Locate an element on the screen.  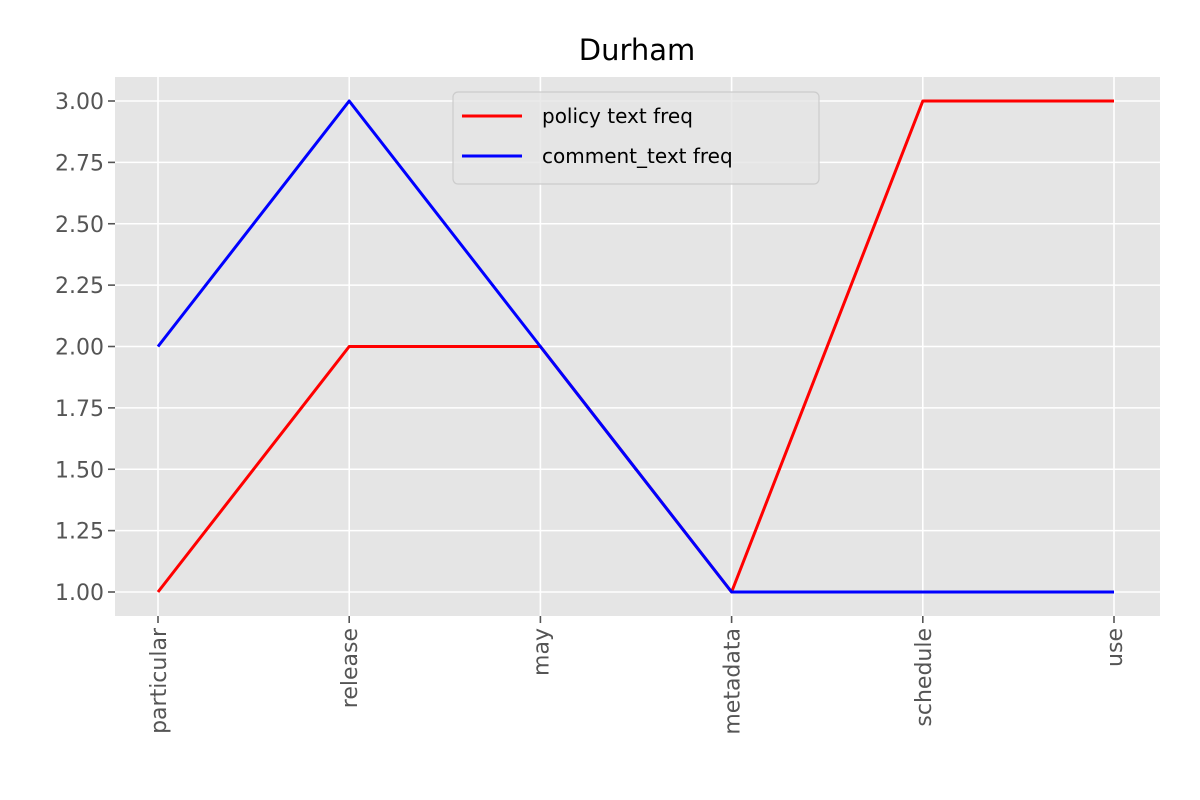
y-tick-label: 1.75 is located at coordinates (79, 409).